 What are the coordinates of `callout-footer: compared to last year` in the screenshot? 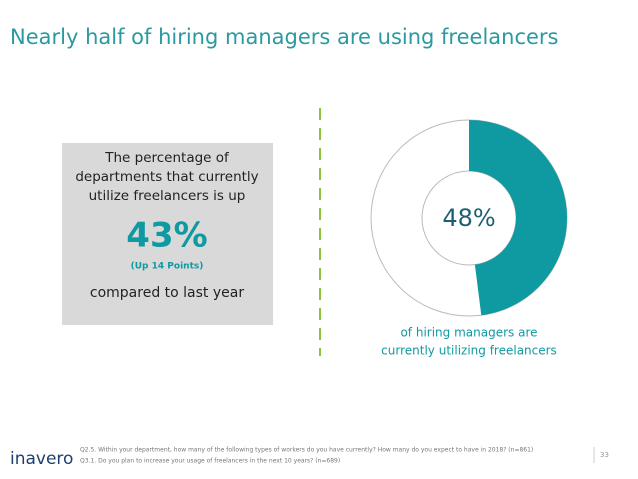 It's located at (167, 293).